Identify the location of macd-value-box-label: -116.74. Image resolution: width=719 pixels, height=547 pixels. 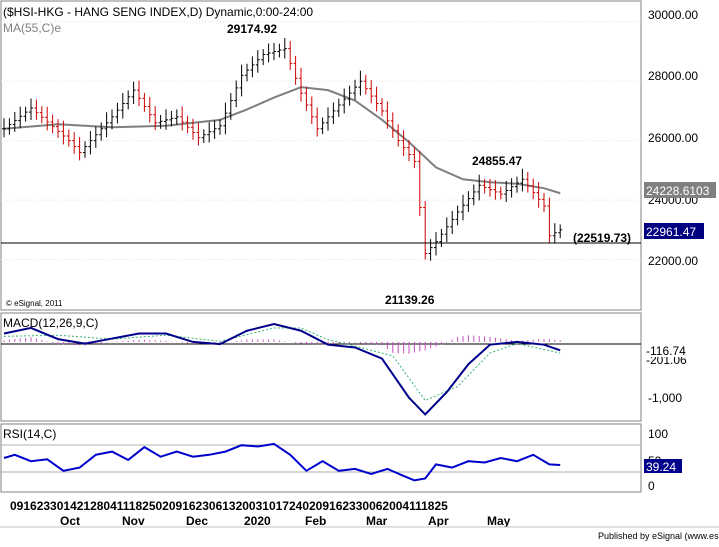
(666, 351).